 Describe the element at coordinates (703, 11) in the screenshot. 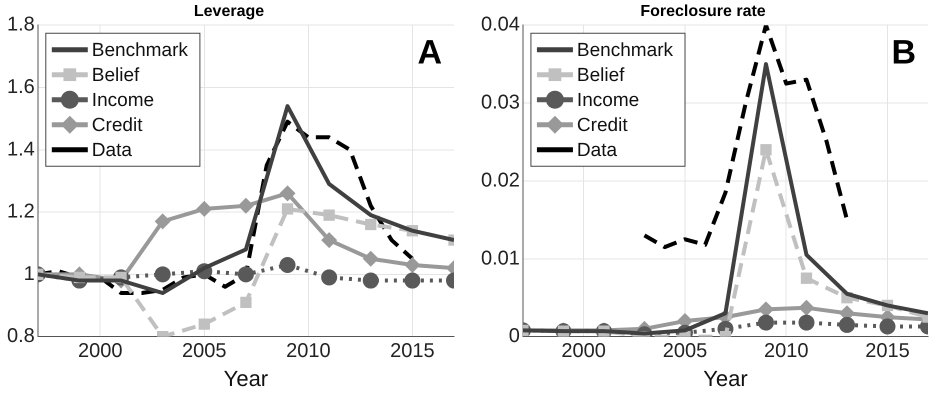

I see `chart-title: Foreclosure rate` at that location.